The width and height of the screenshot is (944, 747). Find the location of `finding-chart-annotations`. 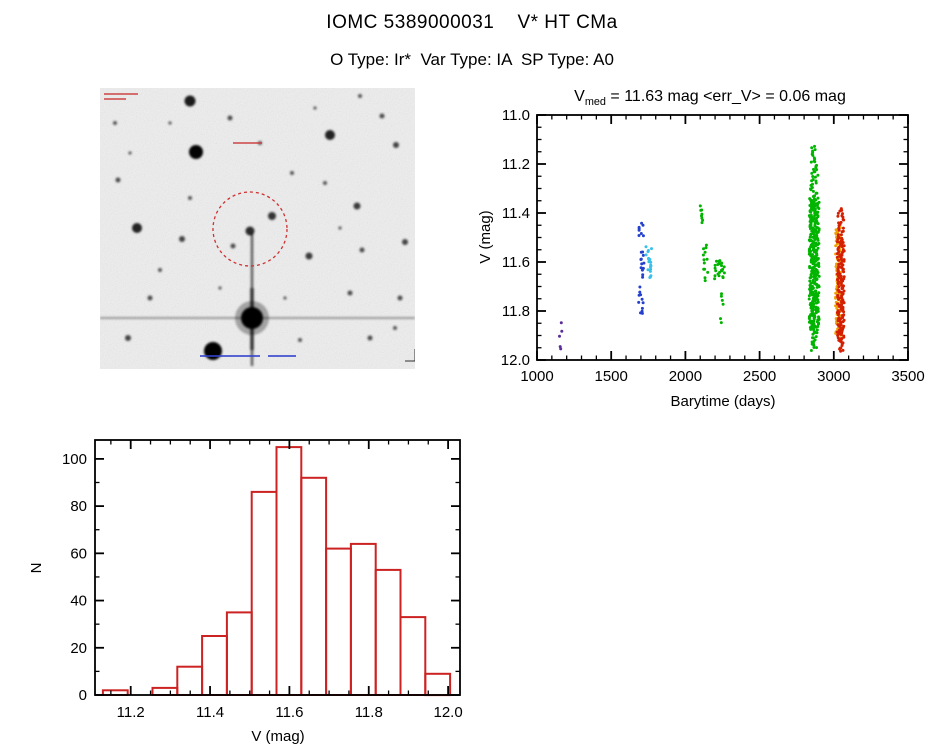

finding-chart-annotations is located at coordinates (260, 227).